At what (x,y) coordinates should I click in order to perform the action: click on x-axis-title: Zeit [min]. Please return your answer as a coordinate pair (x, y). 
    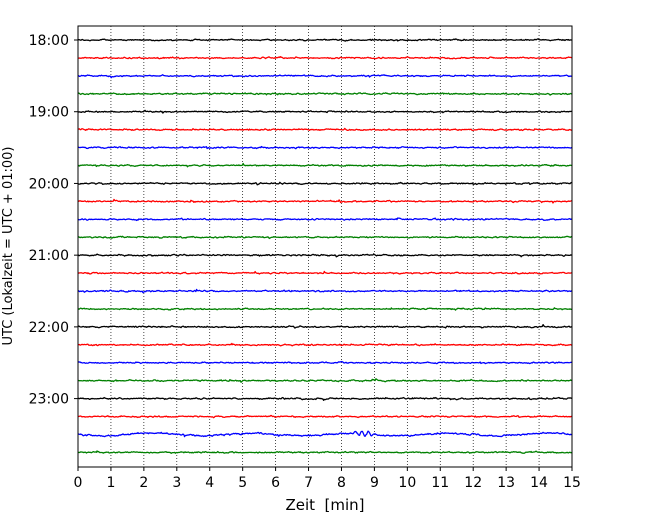
    Looking at the image, I should click on (324, 505).